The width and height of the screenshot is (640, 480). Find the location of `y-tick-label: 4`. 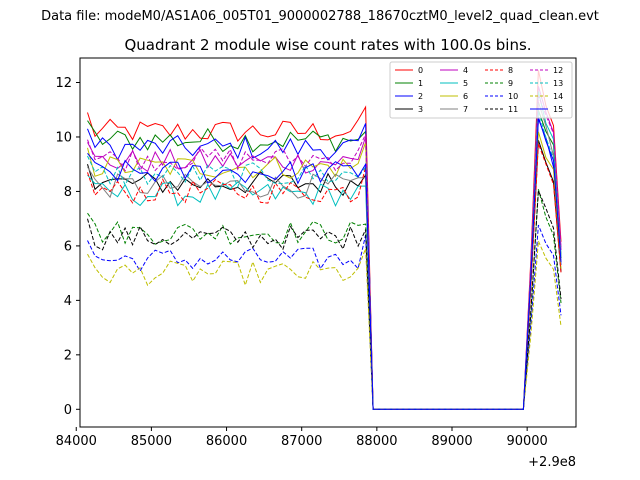

y-tick-label: 4 is located at coordinates (68, 301).